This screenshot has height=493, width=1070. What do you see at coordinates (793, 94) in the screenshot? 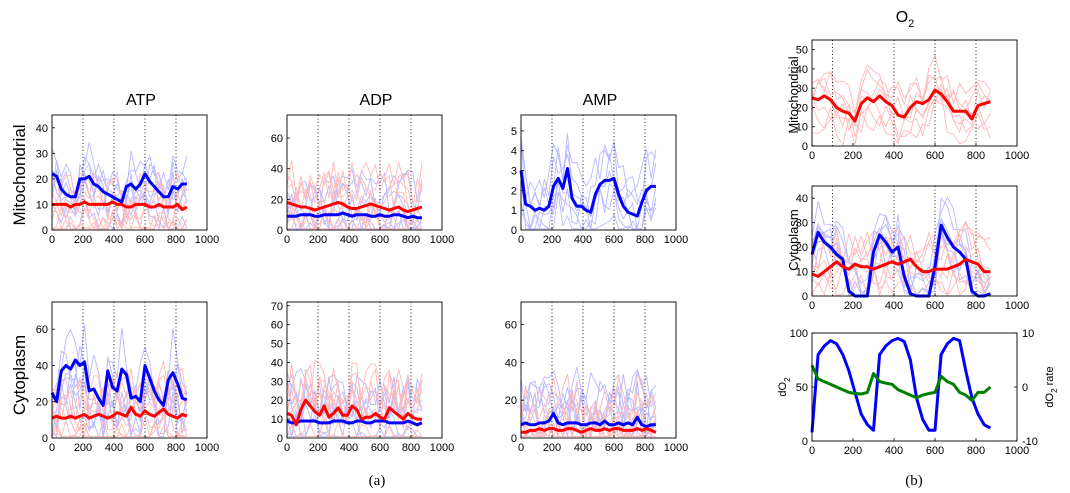
I see `o2-row-label-mitochondrial: Mitochondrial` at bounding box center [793, 94].